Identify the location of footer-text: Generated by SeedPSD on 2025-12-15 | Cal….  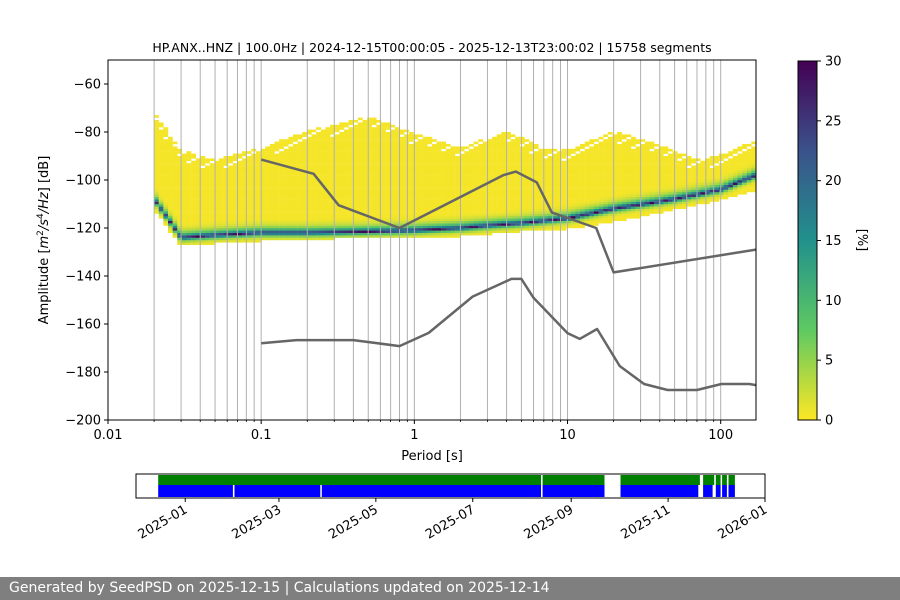
(279, 588).